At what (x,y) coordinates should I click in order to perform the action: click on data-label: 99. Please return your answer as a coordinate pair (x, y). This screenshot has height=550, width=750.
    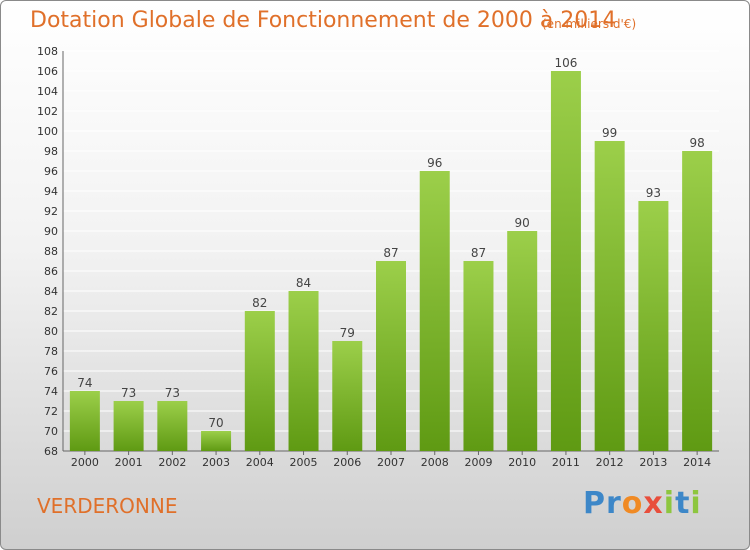
    Looking at the image, I should click on (609, 133).